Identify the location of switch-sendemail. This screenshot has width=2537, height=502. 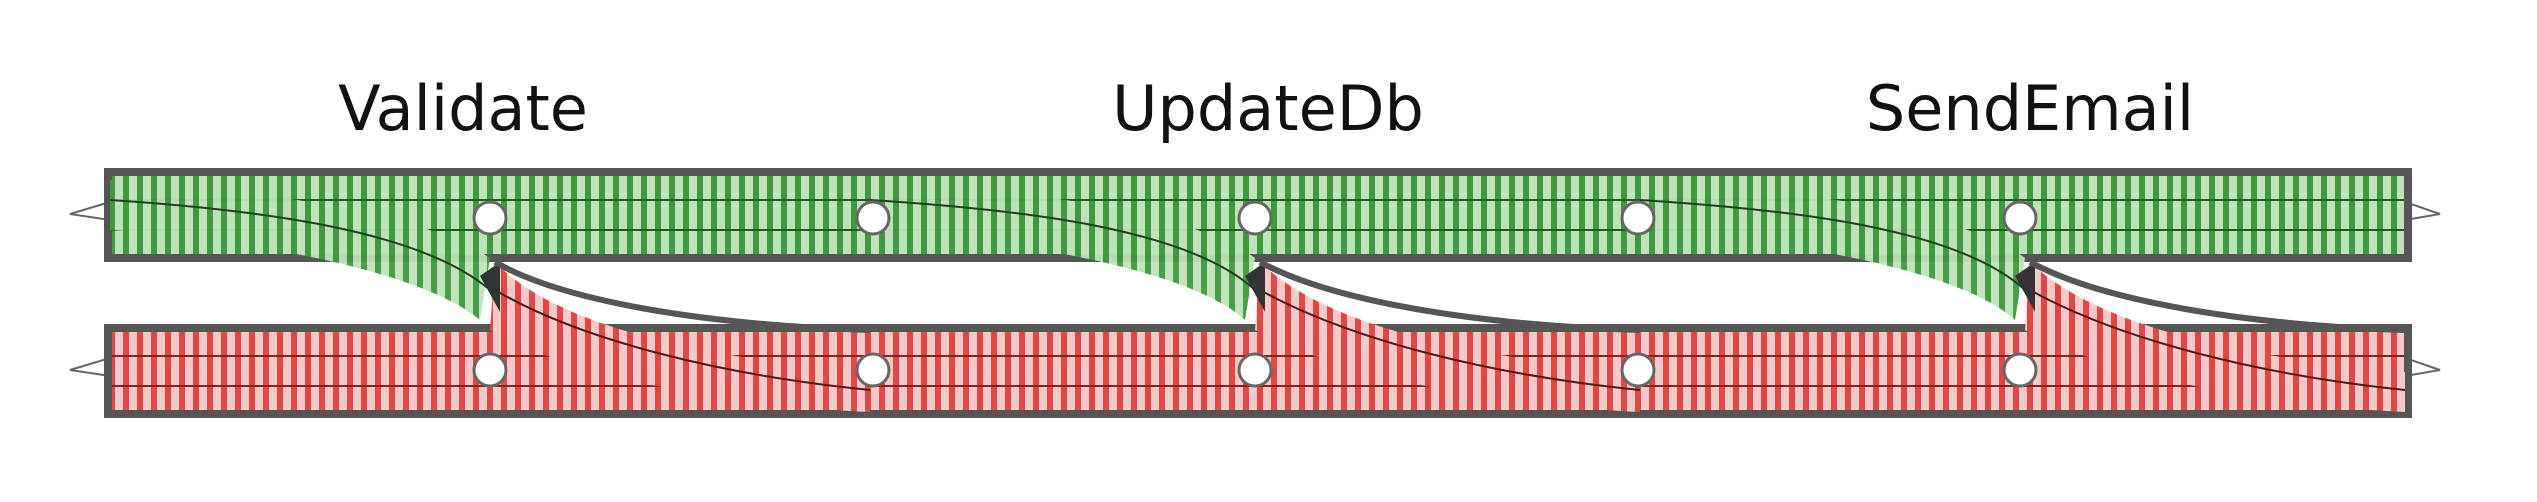
(2022, 296).